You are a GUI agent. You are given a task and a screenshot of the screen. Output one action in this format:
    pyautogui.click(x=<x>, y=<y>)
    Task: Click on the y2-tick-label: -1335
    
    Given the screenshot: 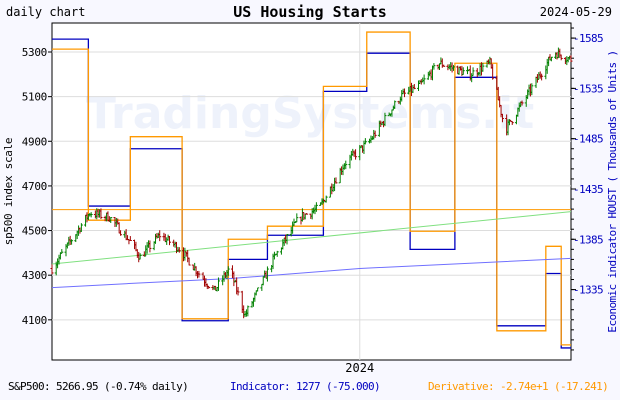 What is the action you would take?
    pyautogui.click(x=588, y=290)
    